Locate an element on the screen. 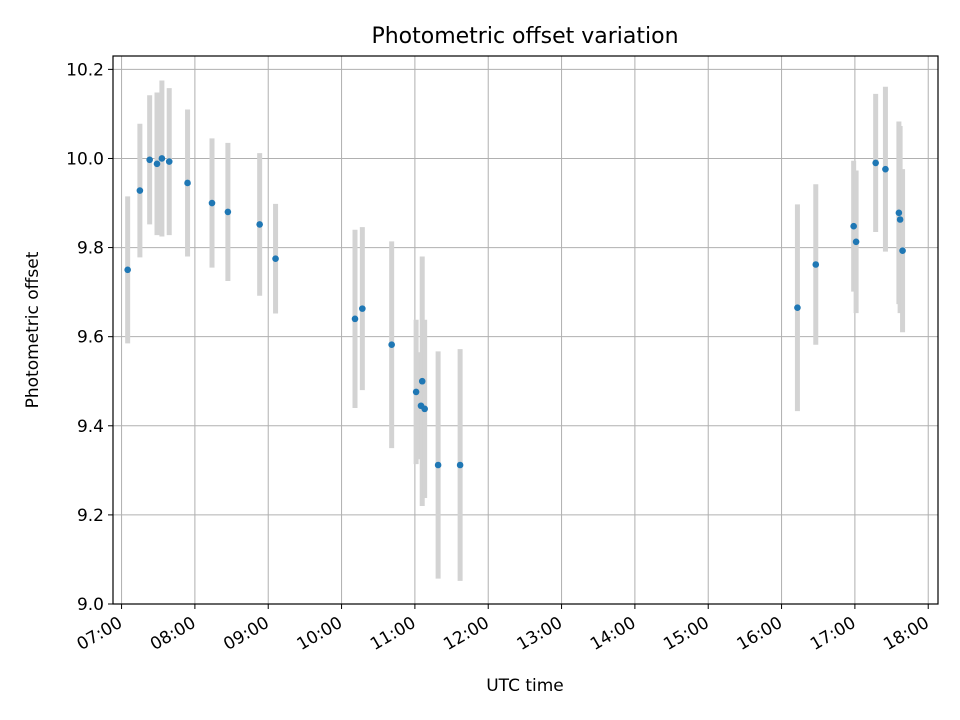 Image resolution: width=960 pixels, height=720 pixels. y-tick-label: 9.0 is located at coordinates (90, 605).